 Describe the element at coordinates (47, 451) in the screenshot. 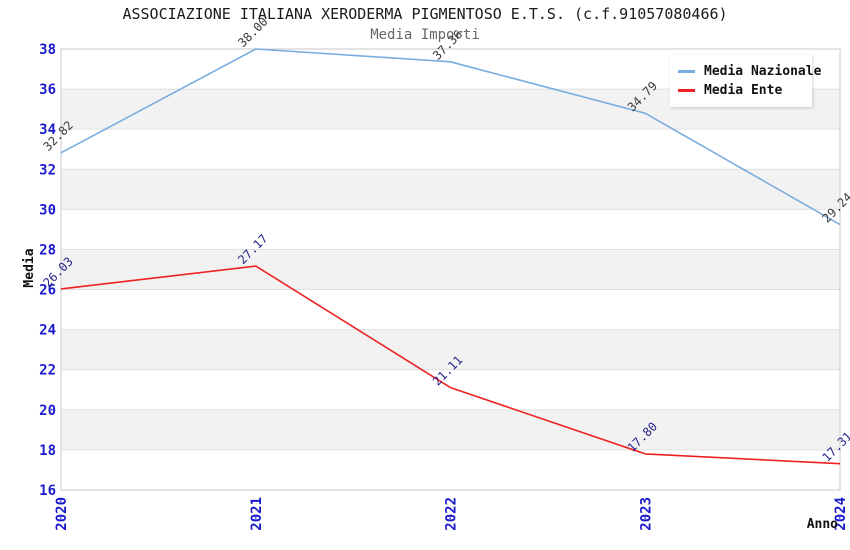

I see `y-tick-label: 18` at that location.